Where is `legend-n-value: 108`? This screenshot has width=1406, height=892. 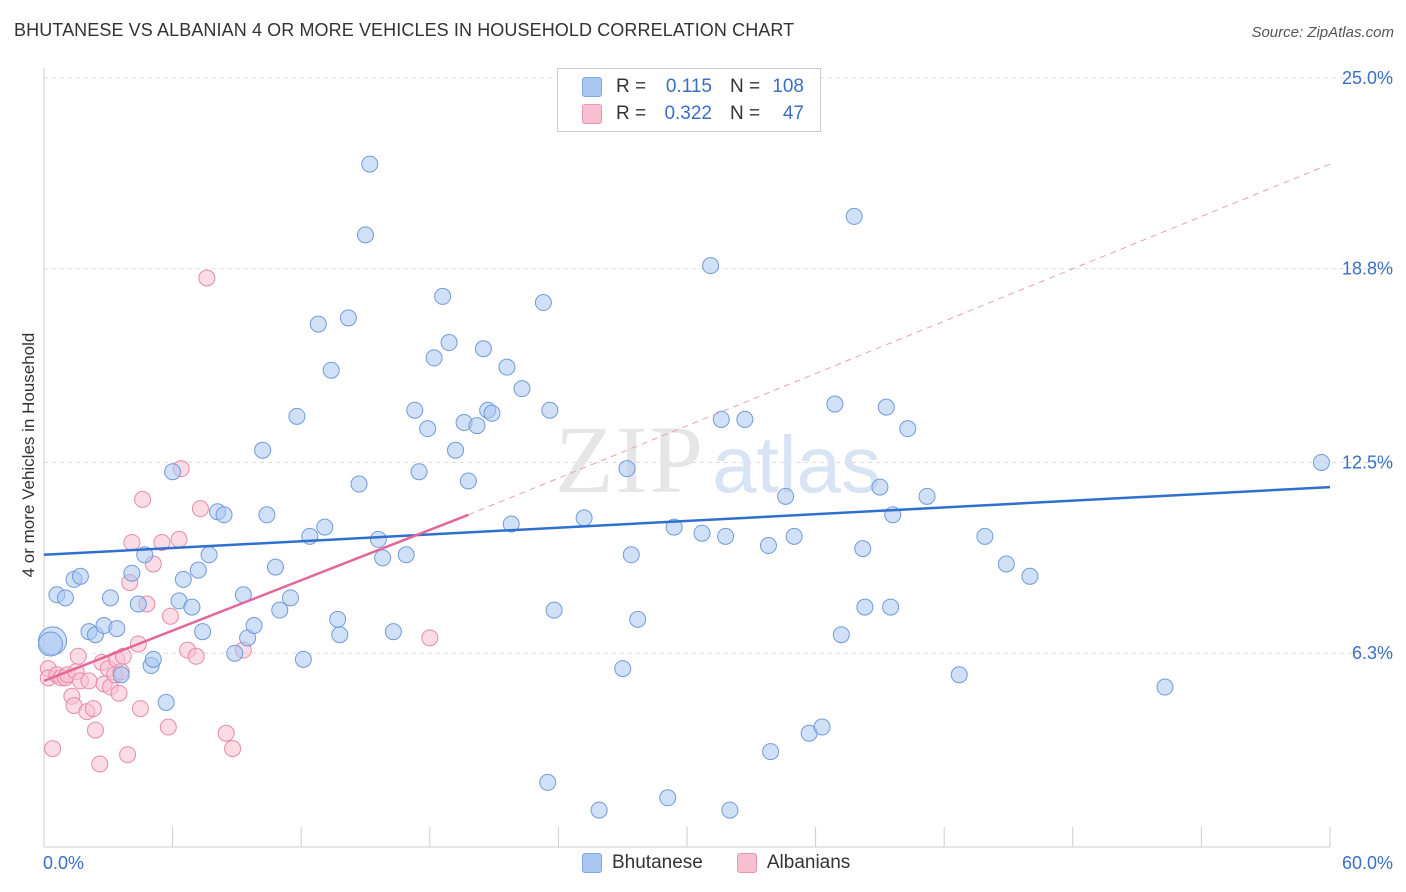
legend-n-value: 108 is located at coordinates (788, 86).